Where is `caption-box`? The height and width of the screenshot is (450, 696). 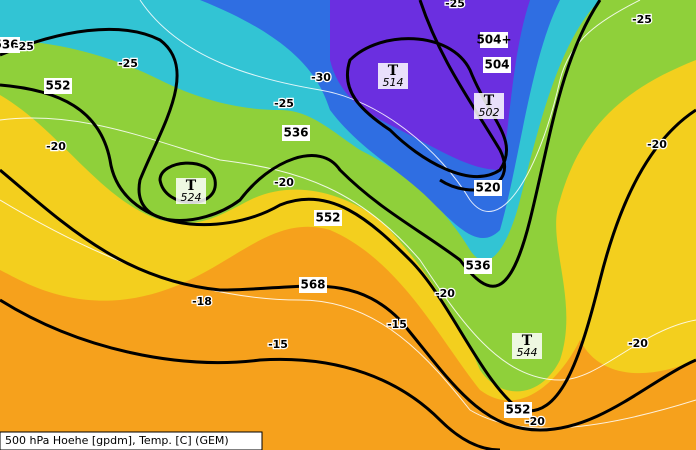
caption-box is located at coordinates (131, 440).